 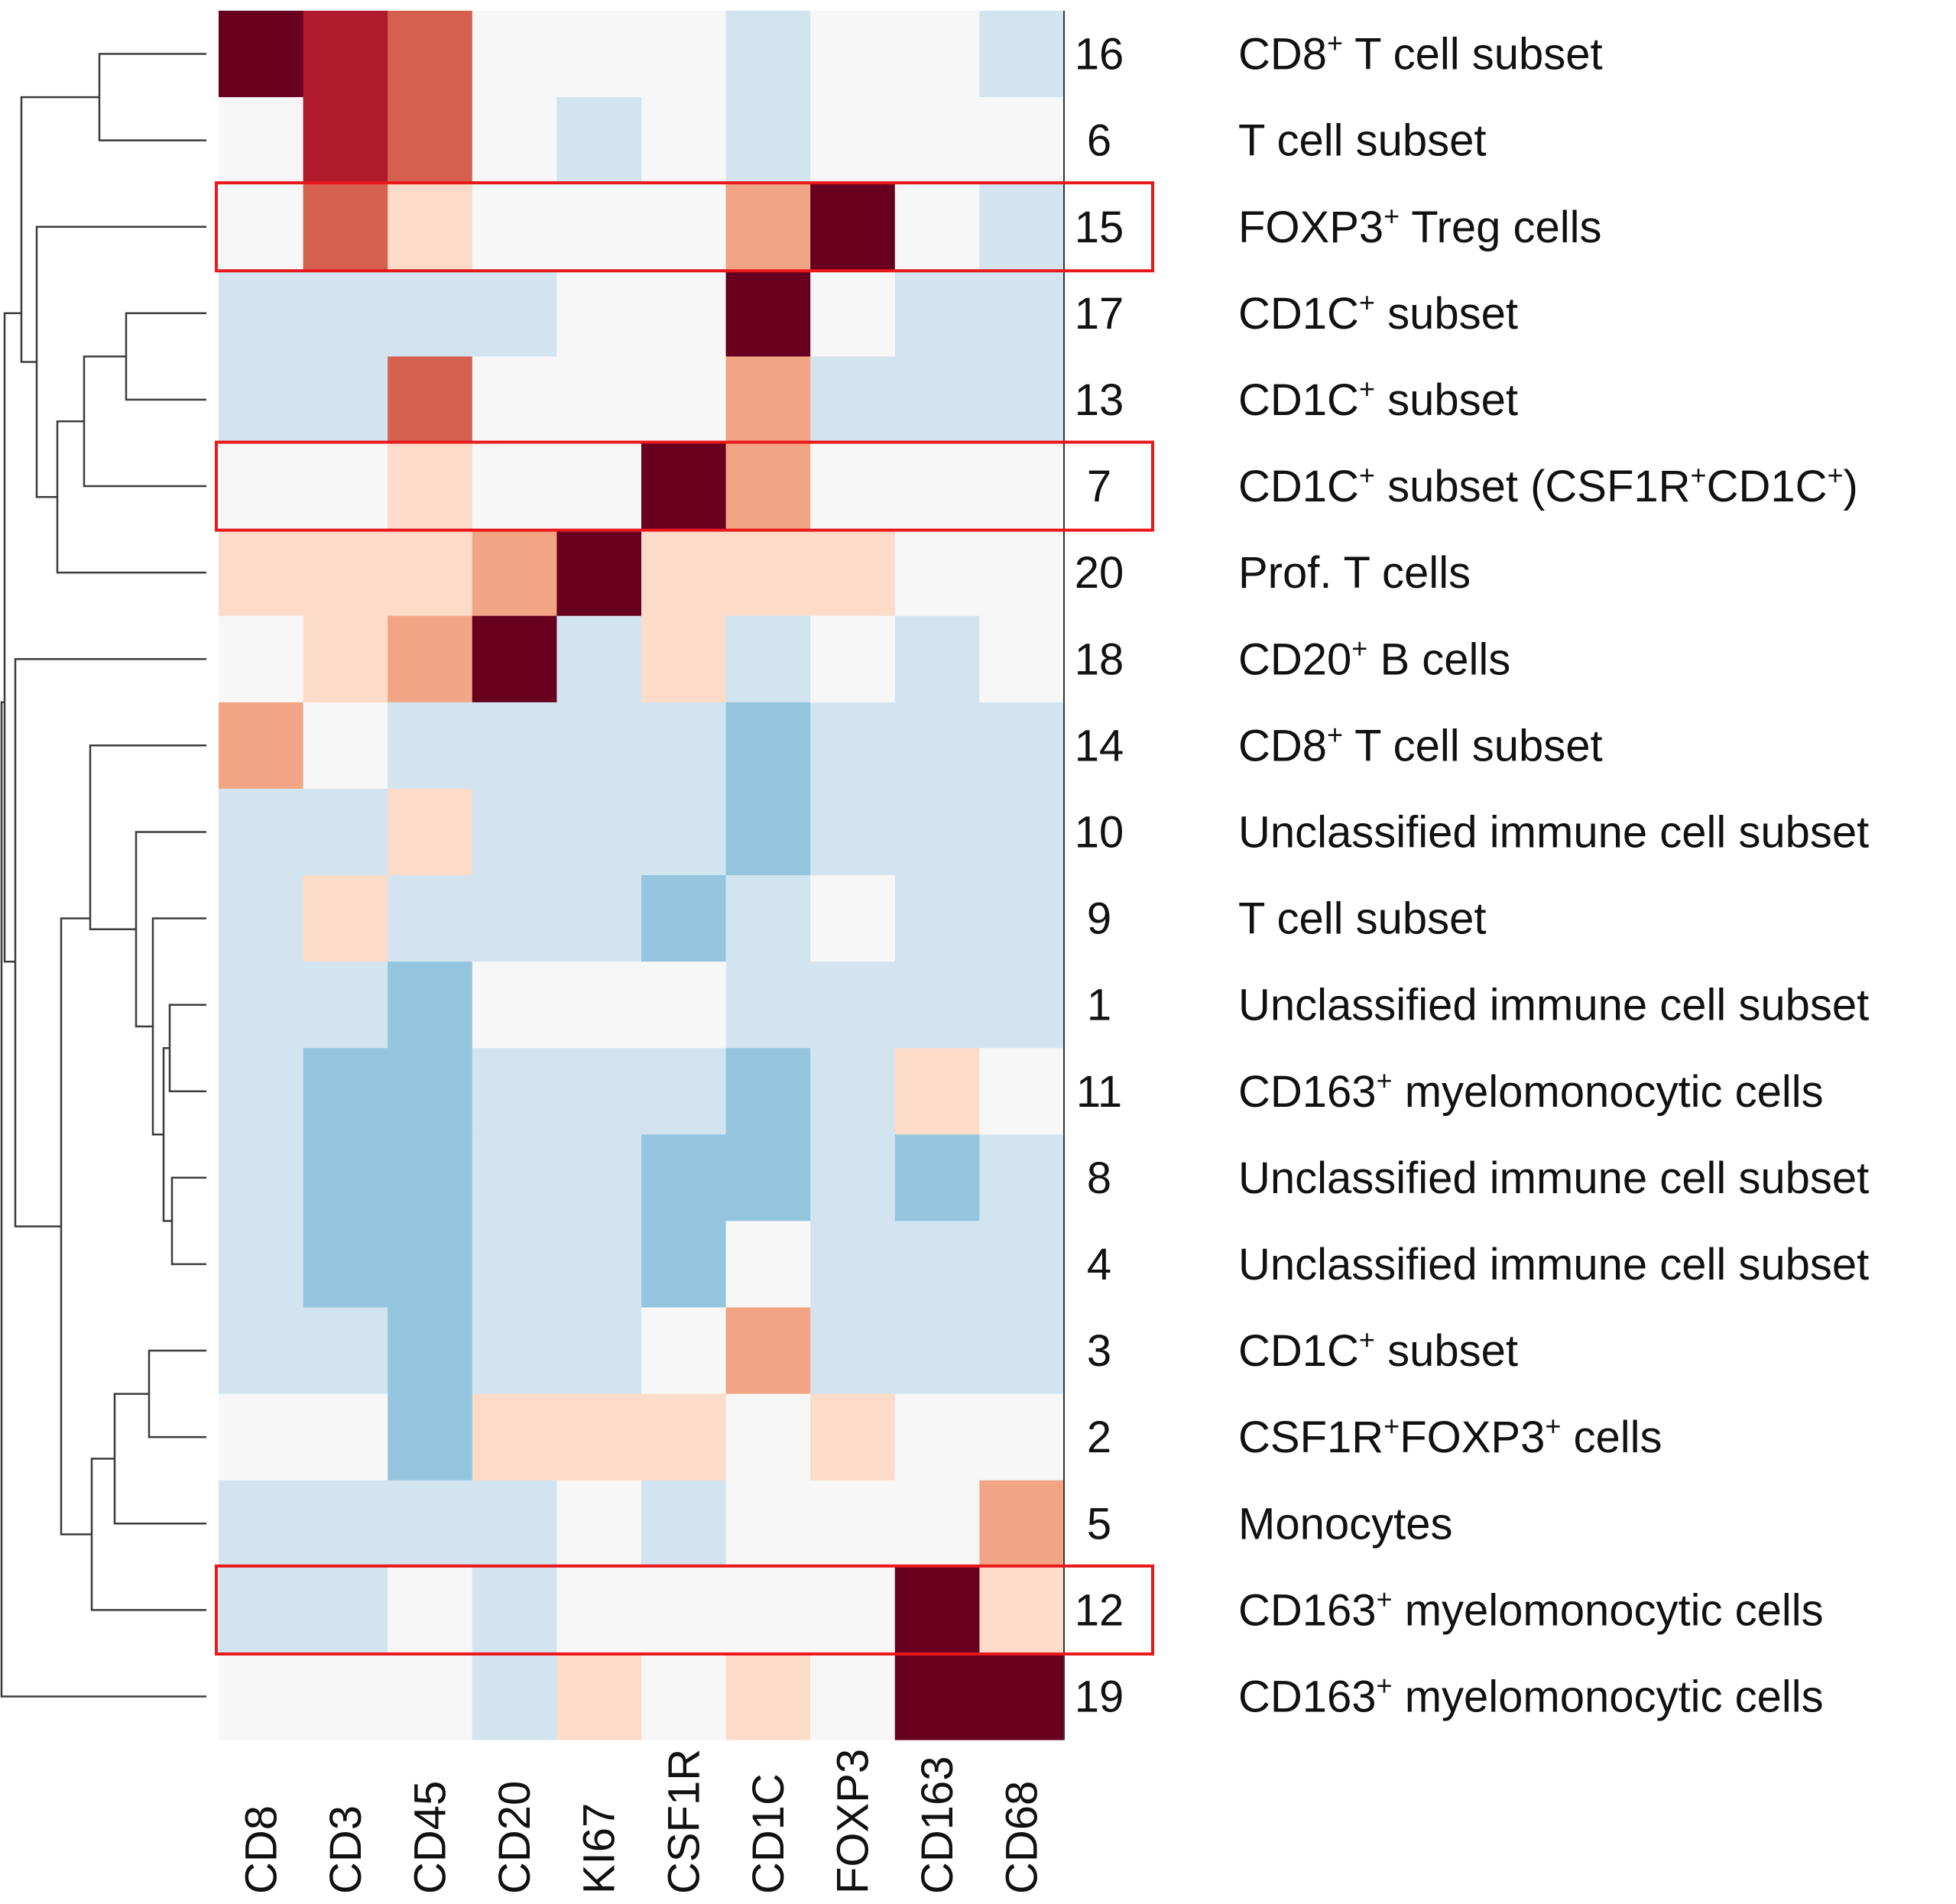 What do you see at coordinates (515, 1837) in the screenshot?
I see `marker-label: CD20` at bounding box center [515, 1837].